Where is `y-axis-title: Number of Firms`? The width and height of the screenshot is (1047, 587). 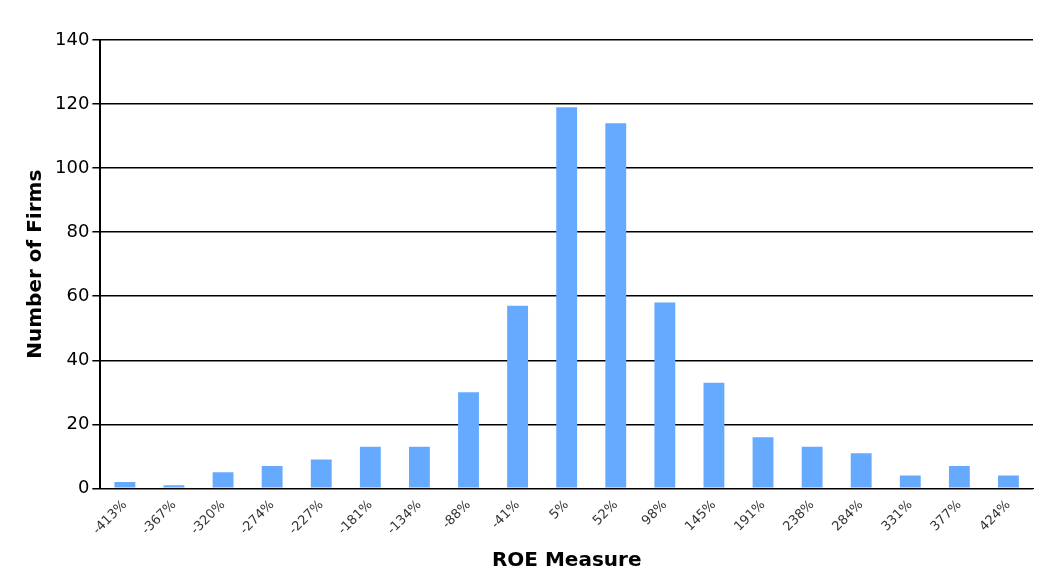
y-axis-title: Number of Firms is located at coordinates (34, 264).